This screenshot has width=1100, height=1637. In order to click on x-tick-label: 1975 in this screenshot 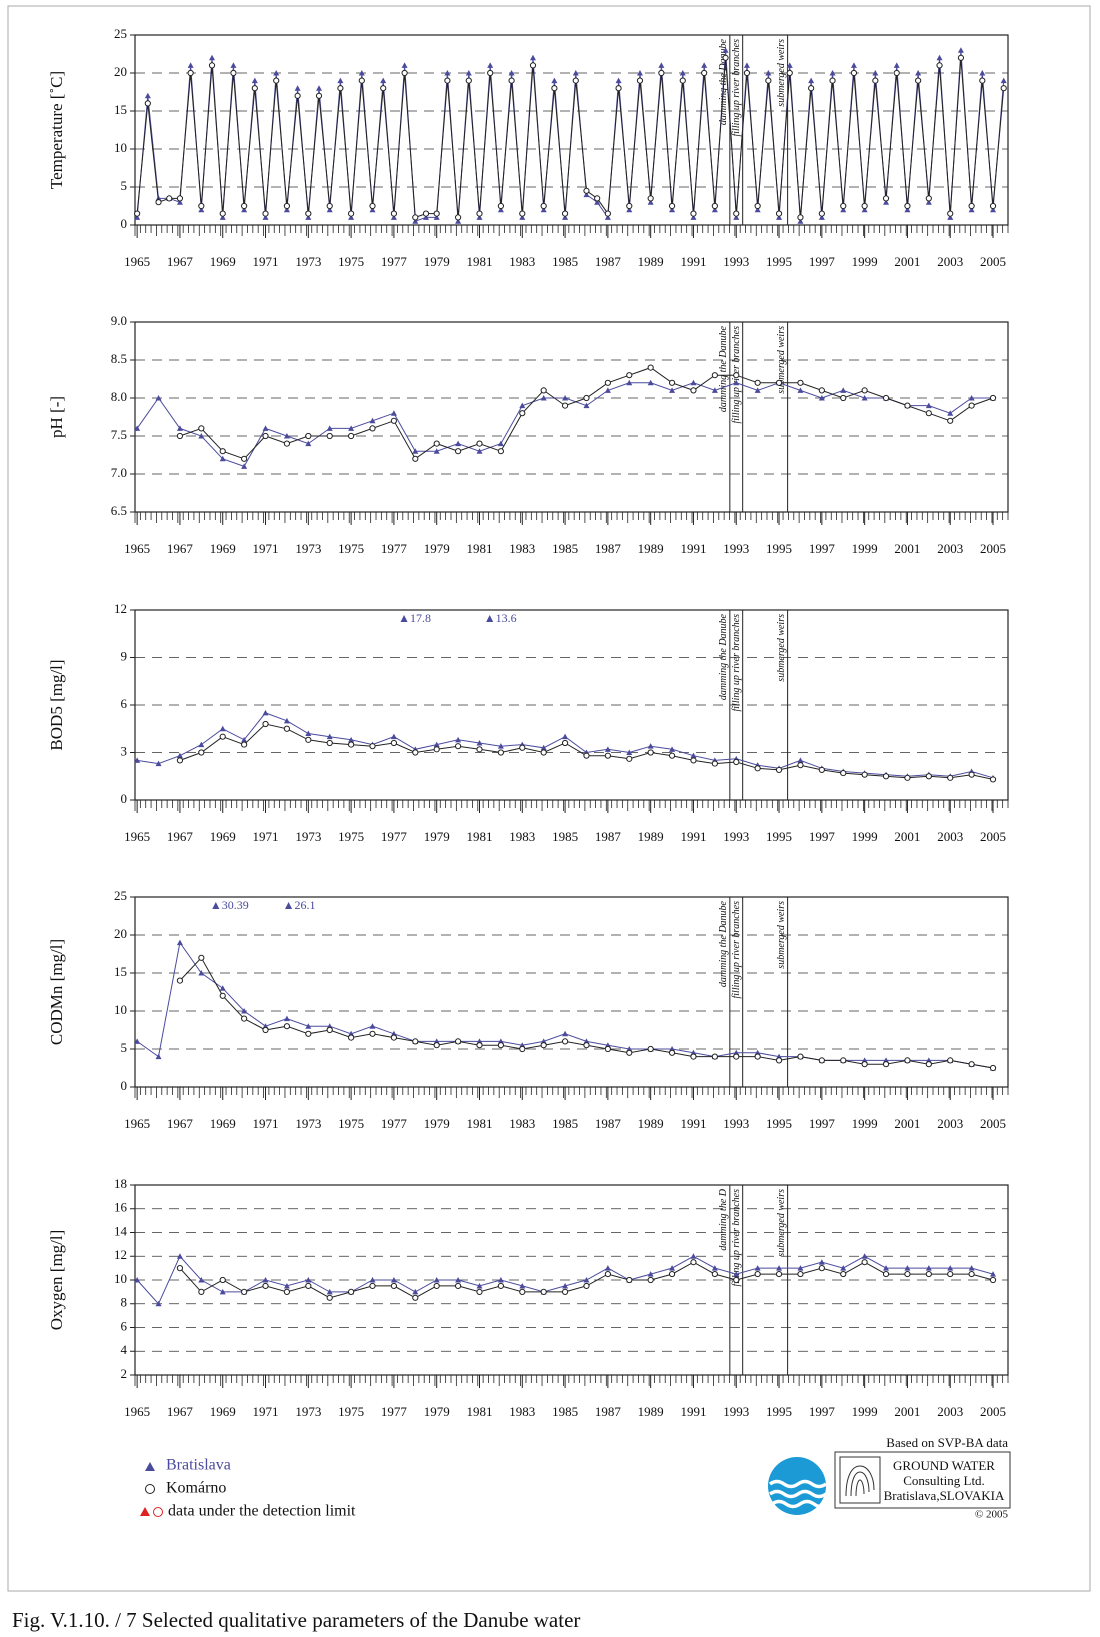, I will do `click(351, 548)`.